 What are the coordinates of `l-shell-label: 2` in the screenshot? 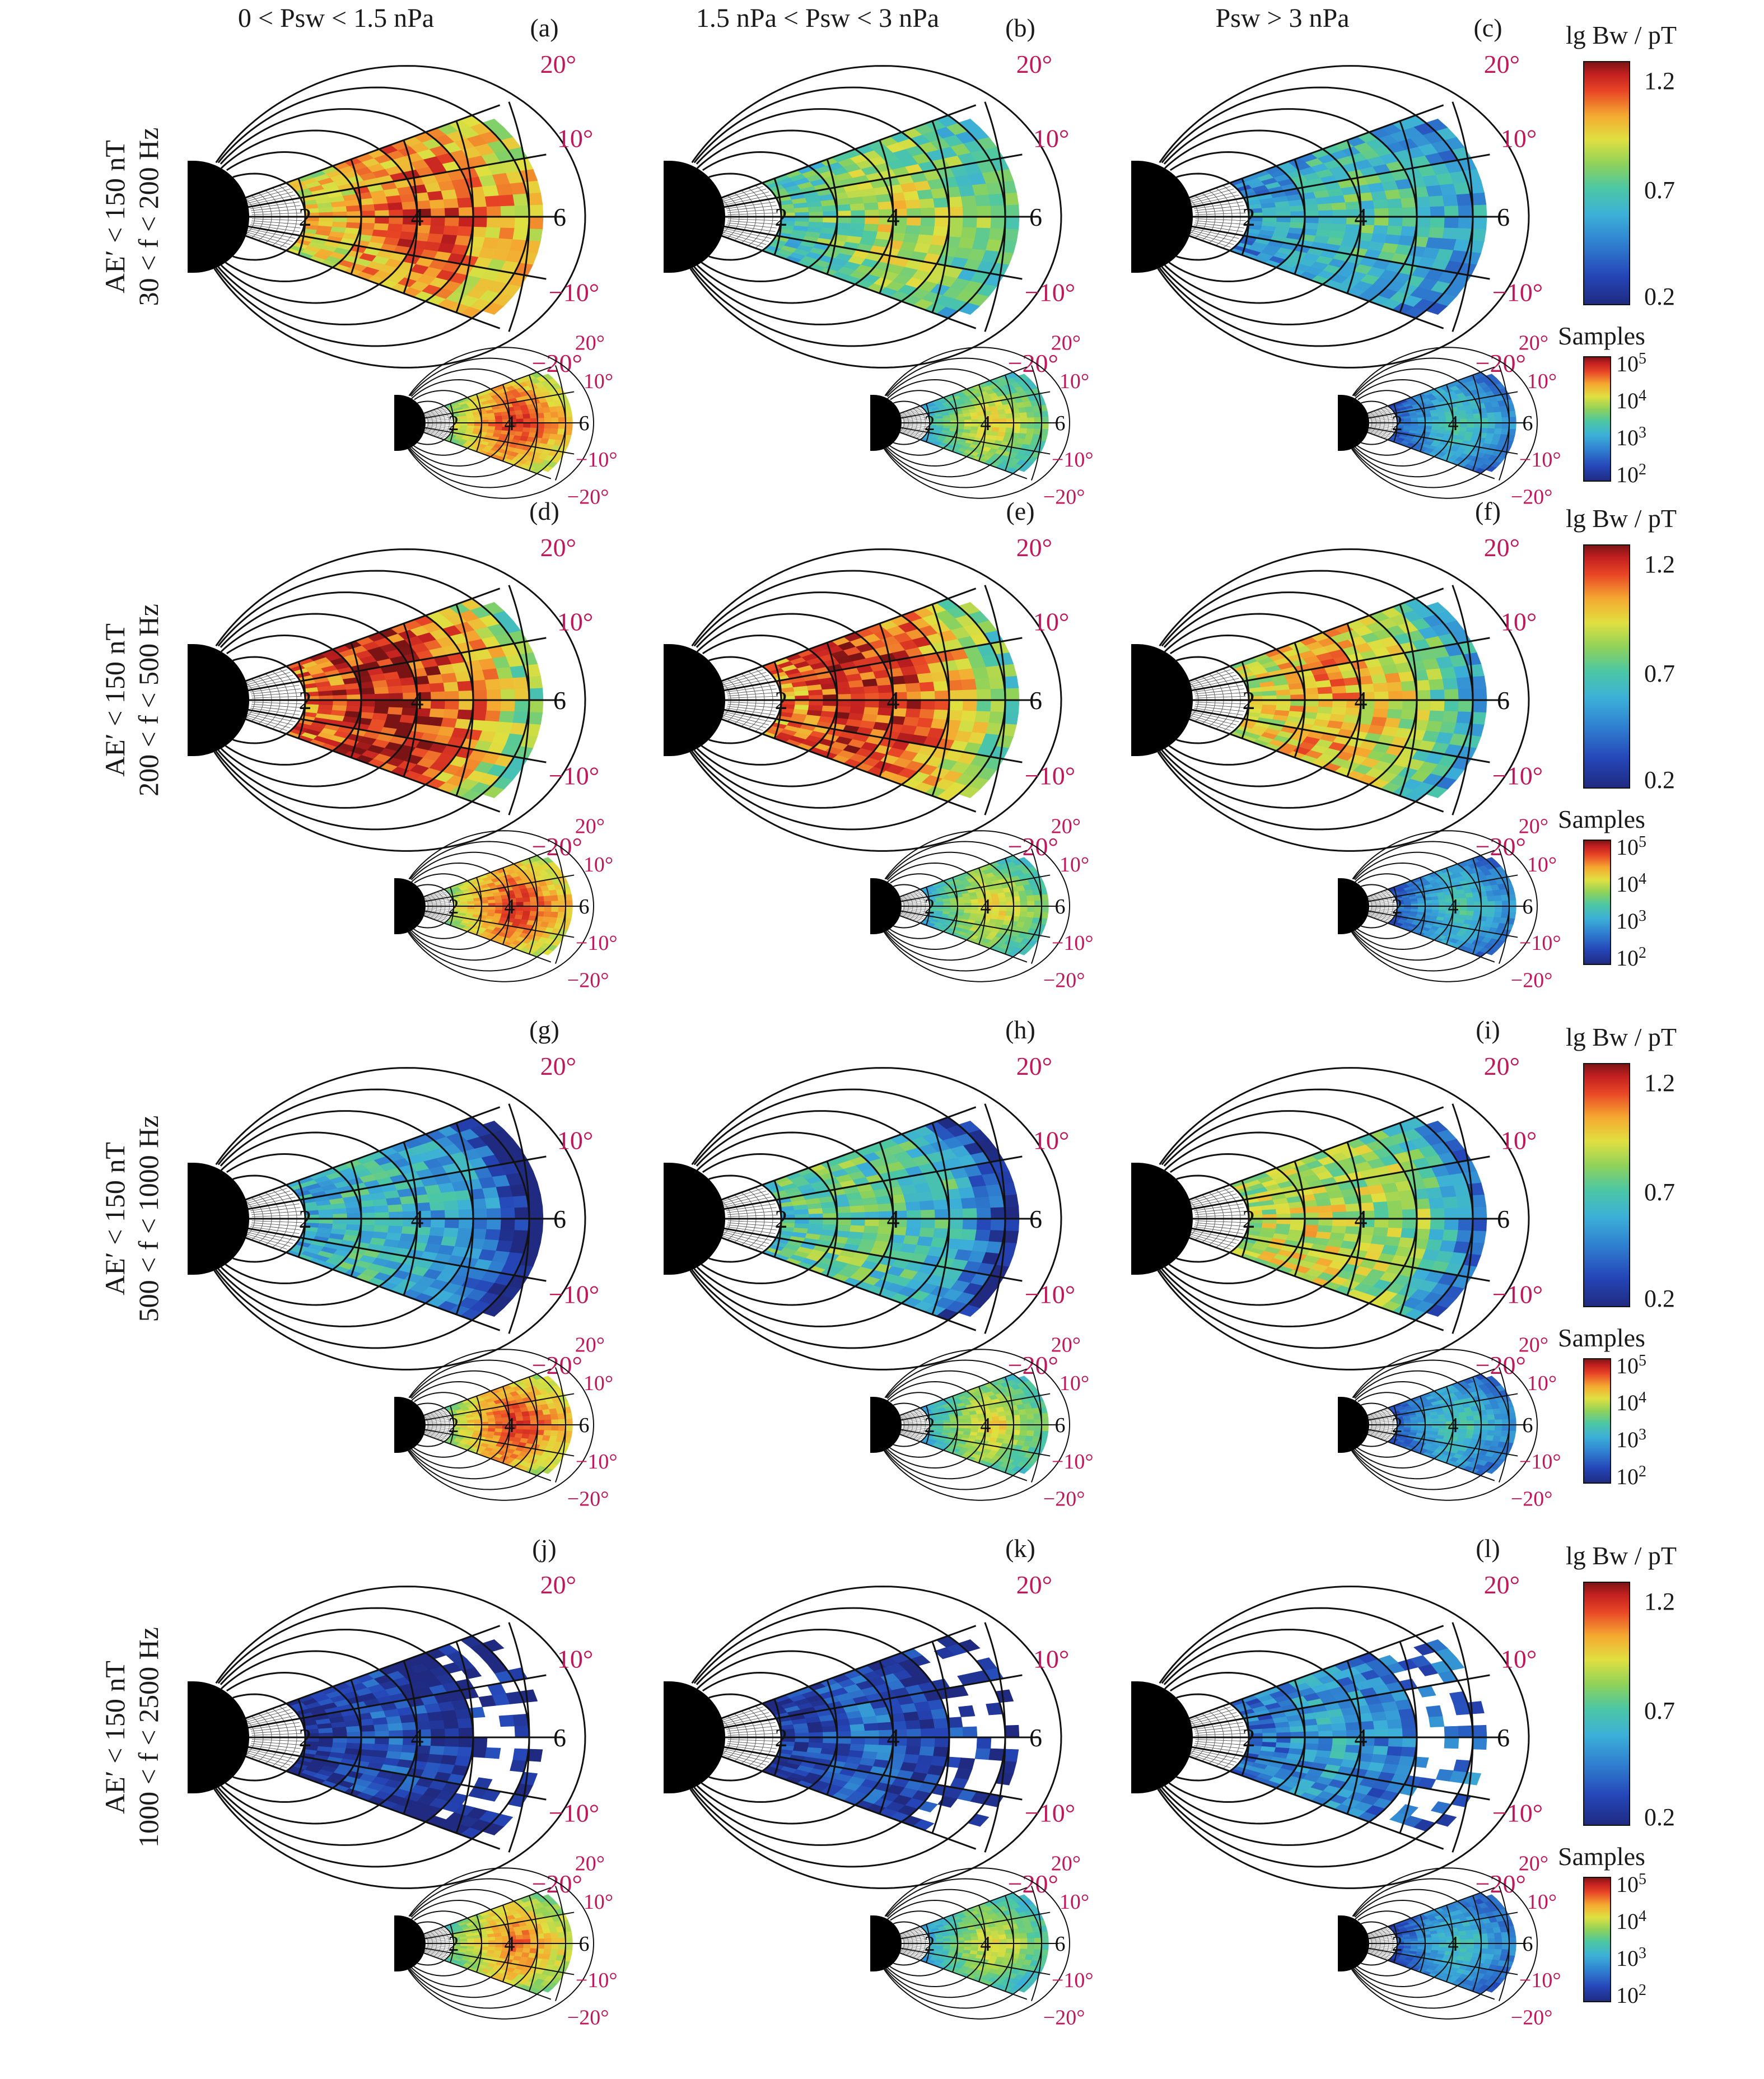 It's located at (306, 700).